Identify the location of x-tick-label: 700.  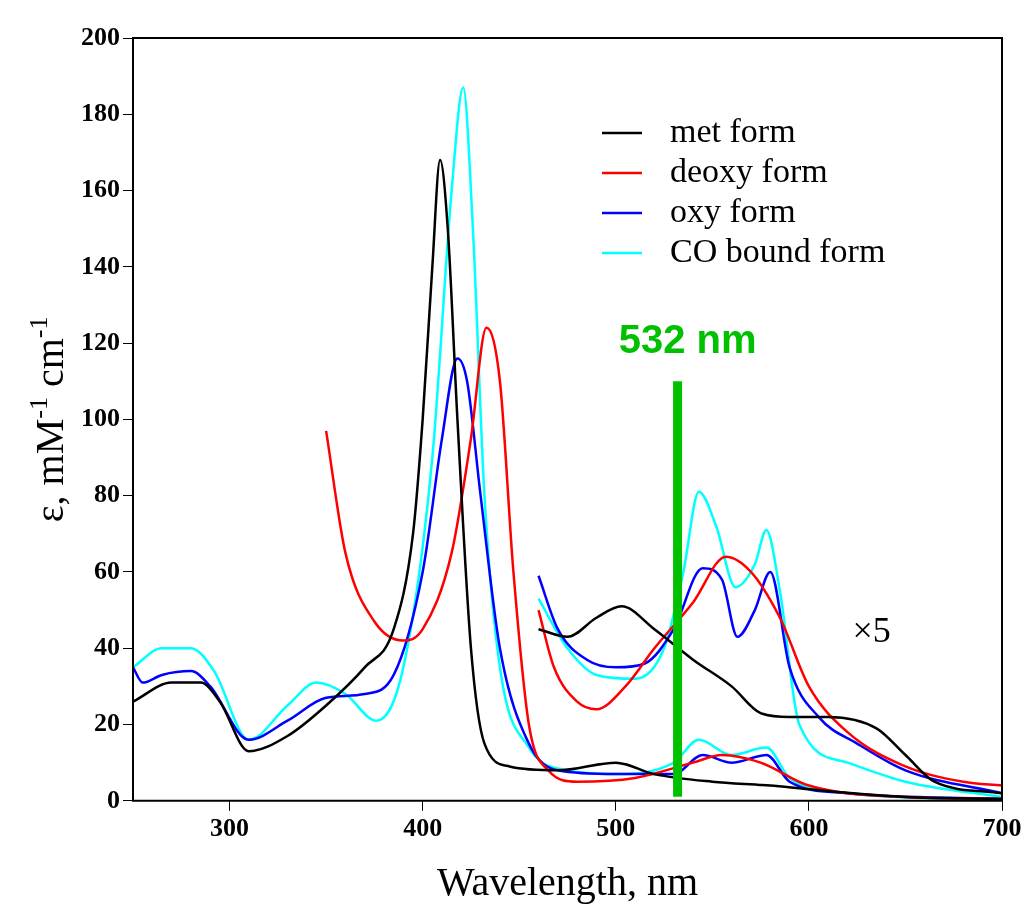
(1002, 828).